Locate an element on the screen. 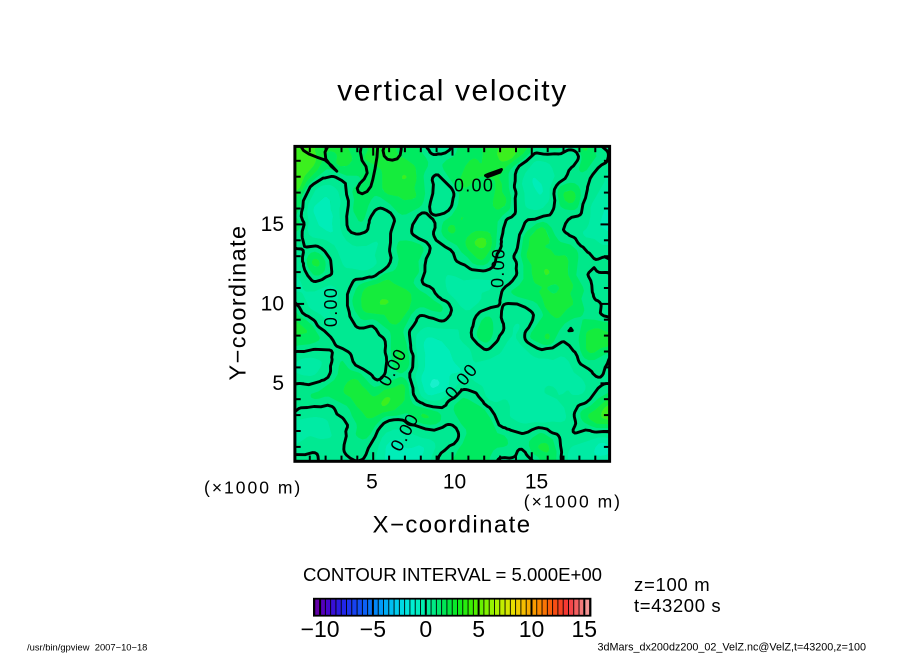 This screenshot has width=904, height=654. svg-text: 0 is located at coordinates (425, 629).